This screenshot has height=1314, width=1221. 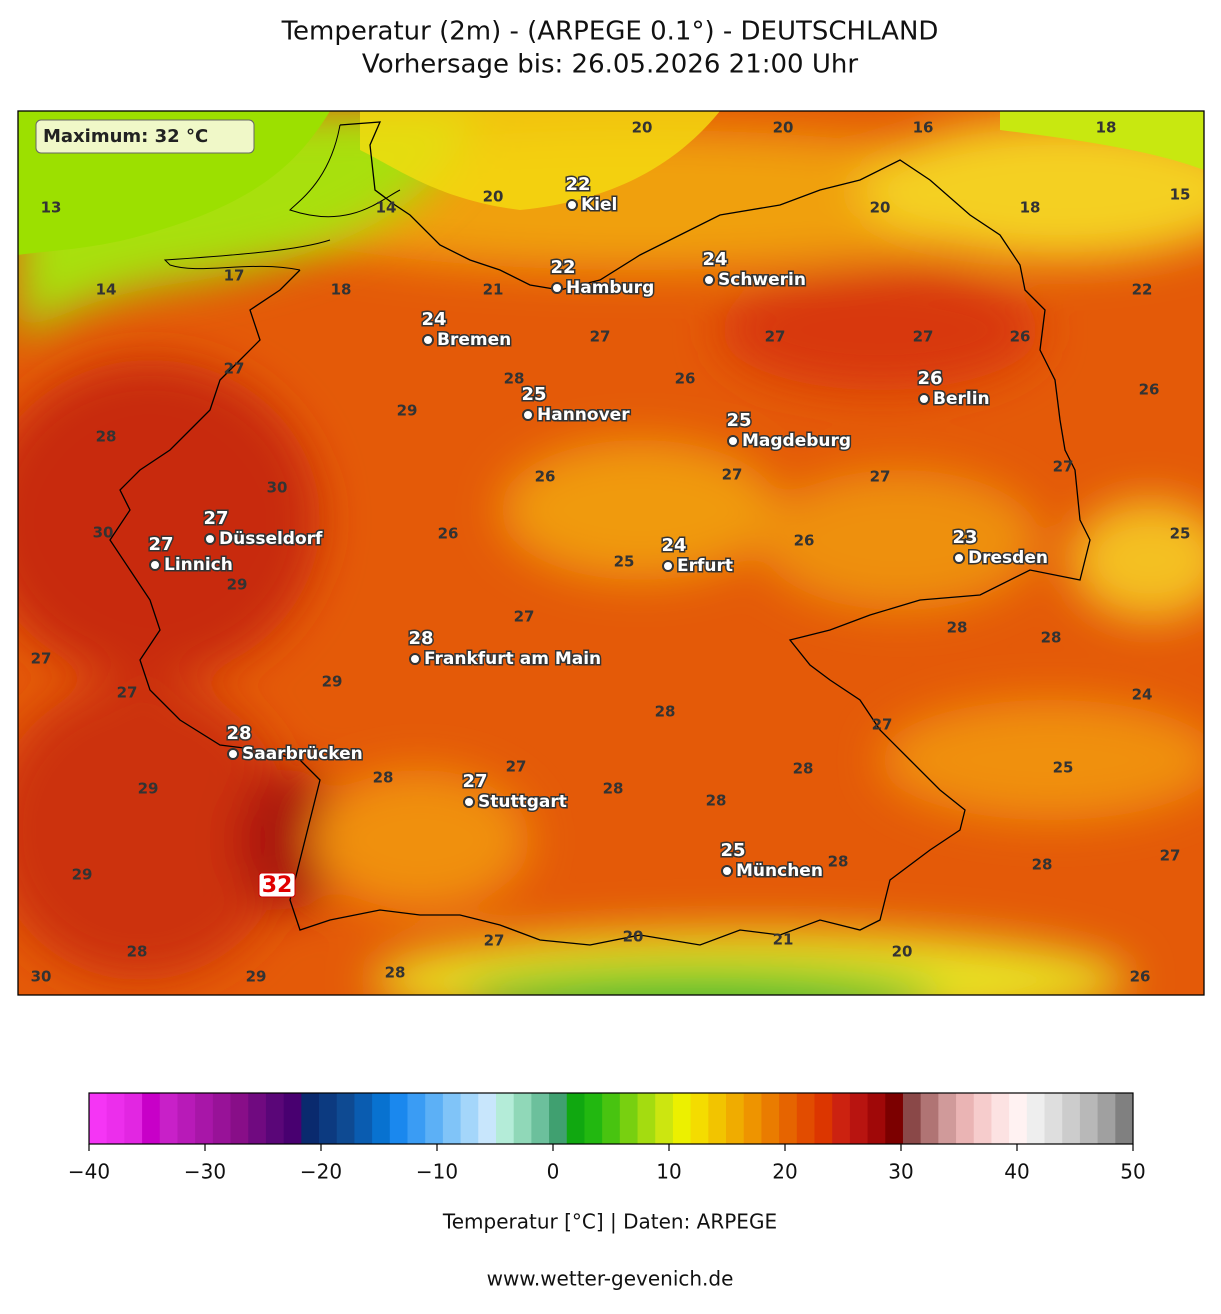 What do you see at coordinates (198, 565) in the screenshot?
I see `city-name: Linnich` at bounding box center [198, 565].